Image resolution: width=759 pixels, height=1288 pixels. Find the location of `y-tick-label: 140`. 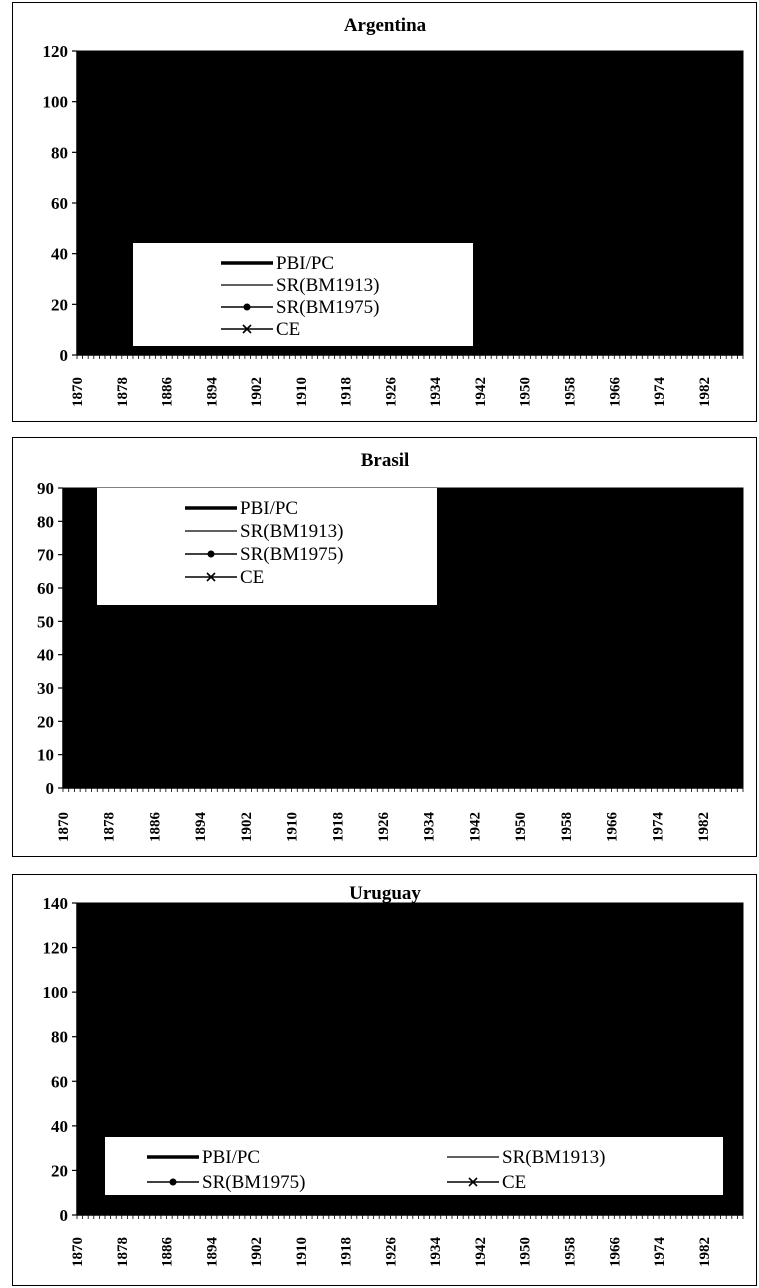

y-tick-label: 140 is located at coordinates (56, 903).